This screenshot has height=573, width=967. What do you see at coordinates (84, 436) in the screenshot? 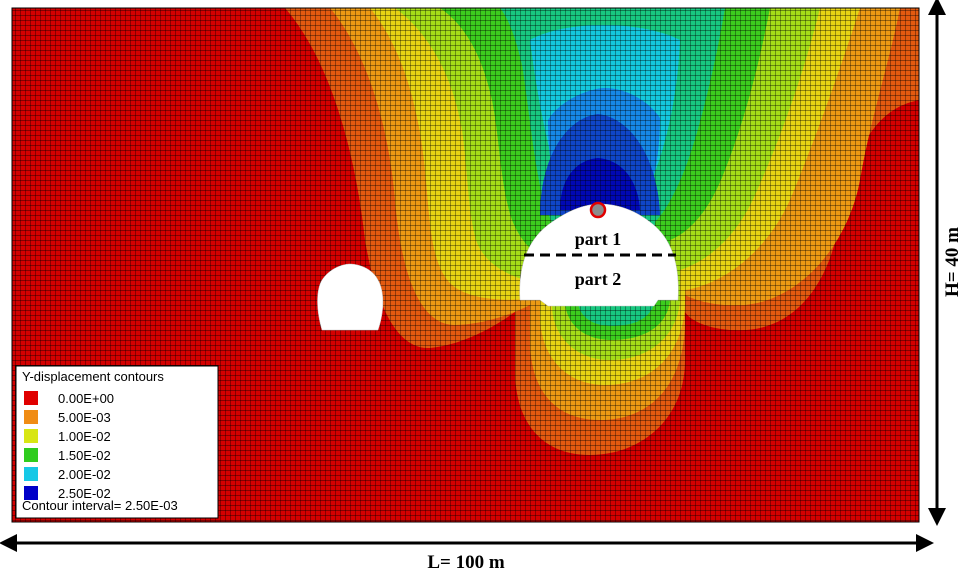
I see `legend-entry-label: 1.00E-02` at bounding box center [84, 436].